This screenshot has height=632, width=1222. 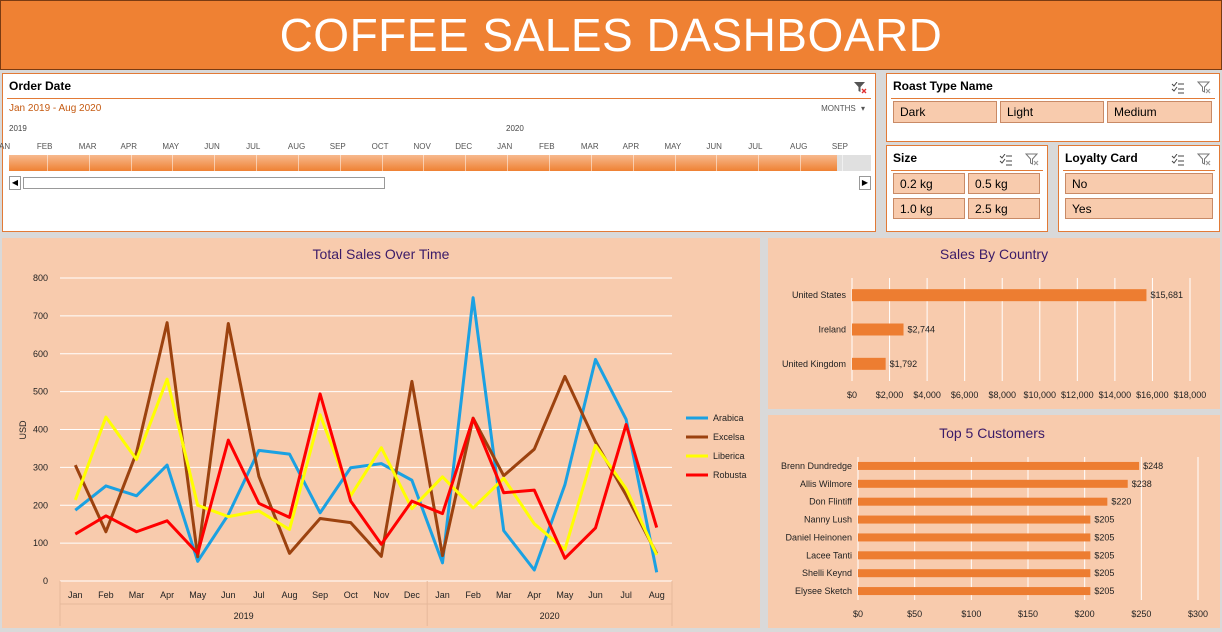 What do you see at coordinates (439, 98) in the screenshot?
I see `header-divider` at bounding box center [439, 98].